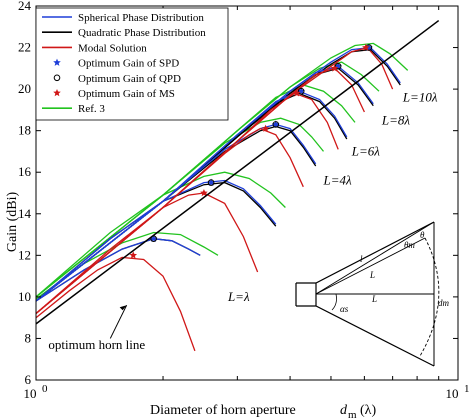  I want to click on series-line-L=λ-18, so click(115, 304).